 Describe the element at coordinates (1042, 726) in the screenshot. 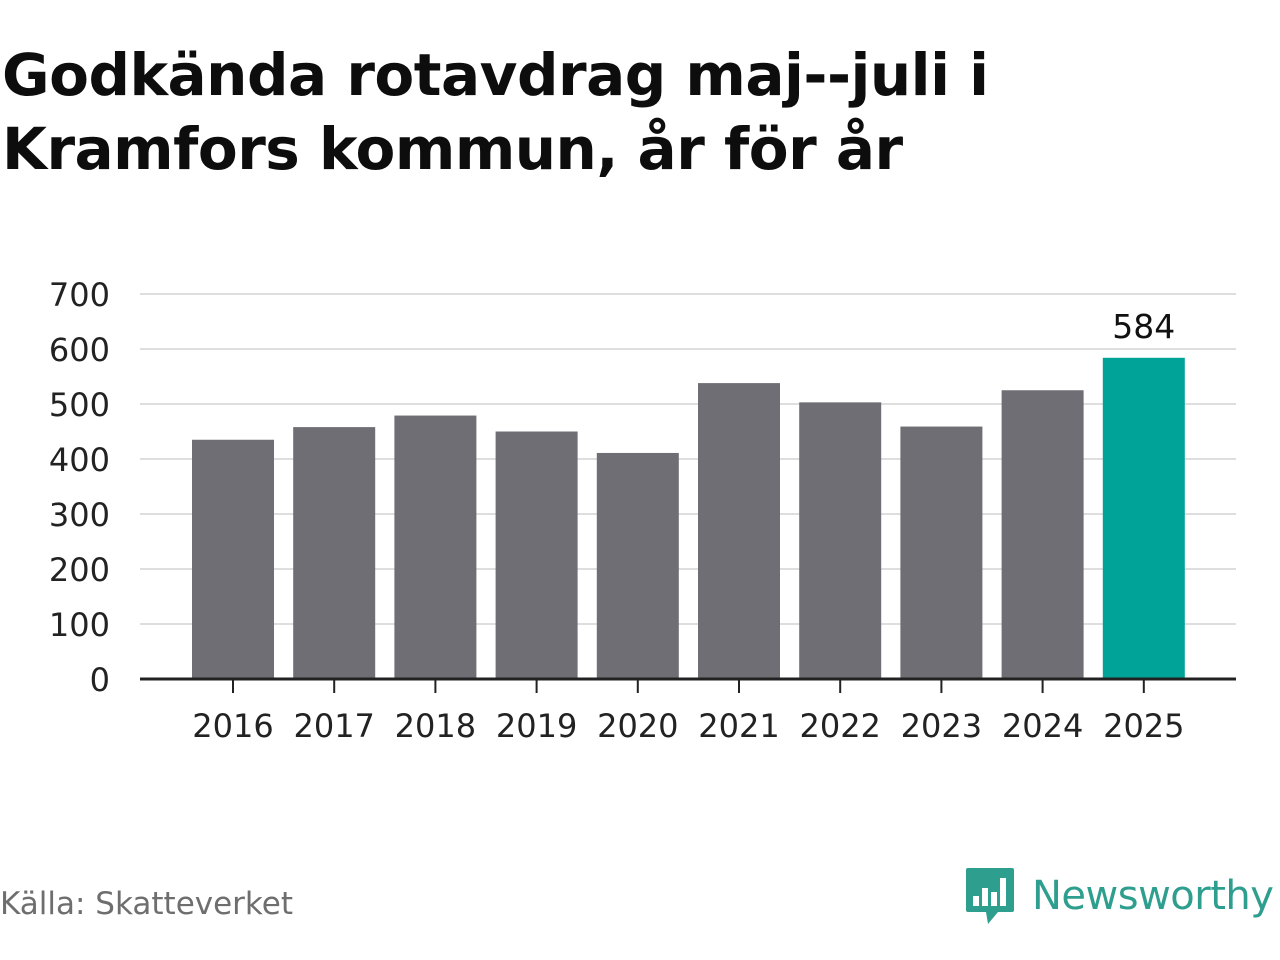

I see `x-tick-label: 2024` at that location.